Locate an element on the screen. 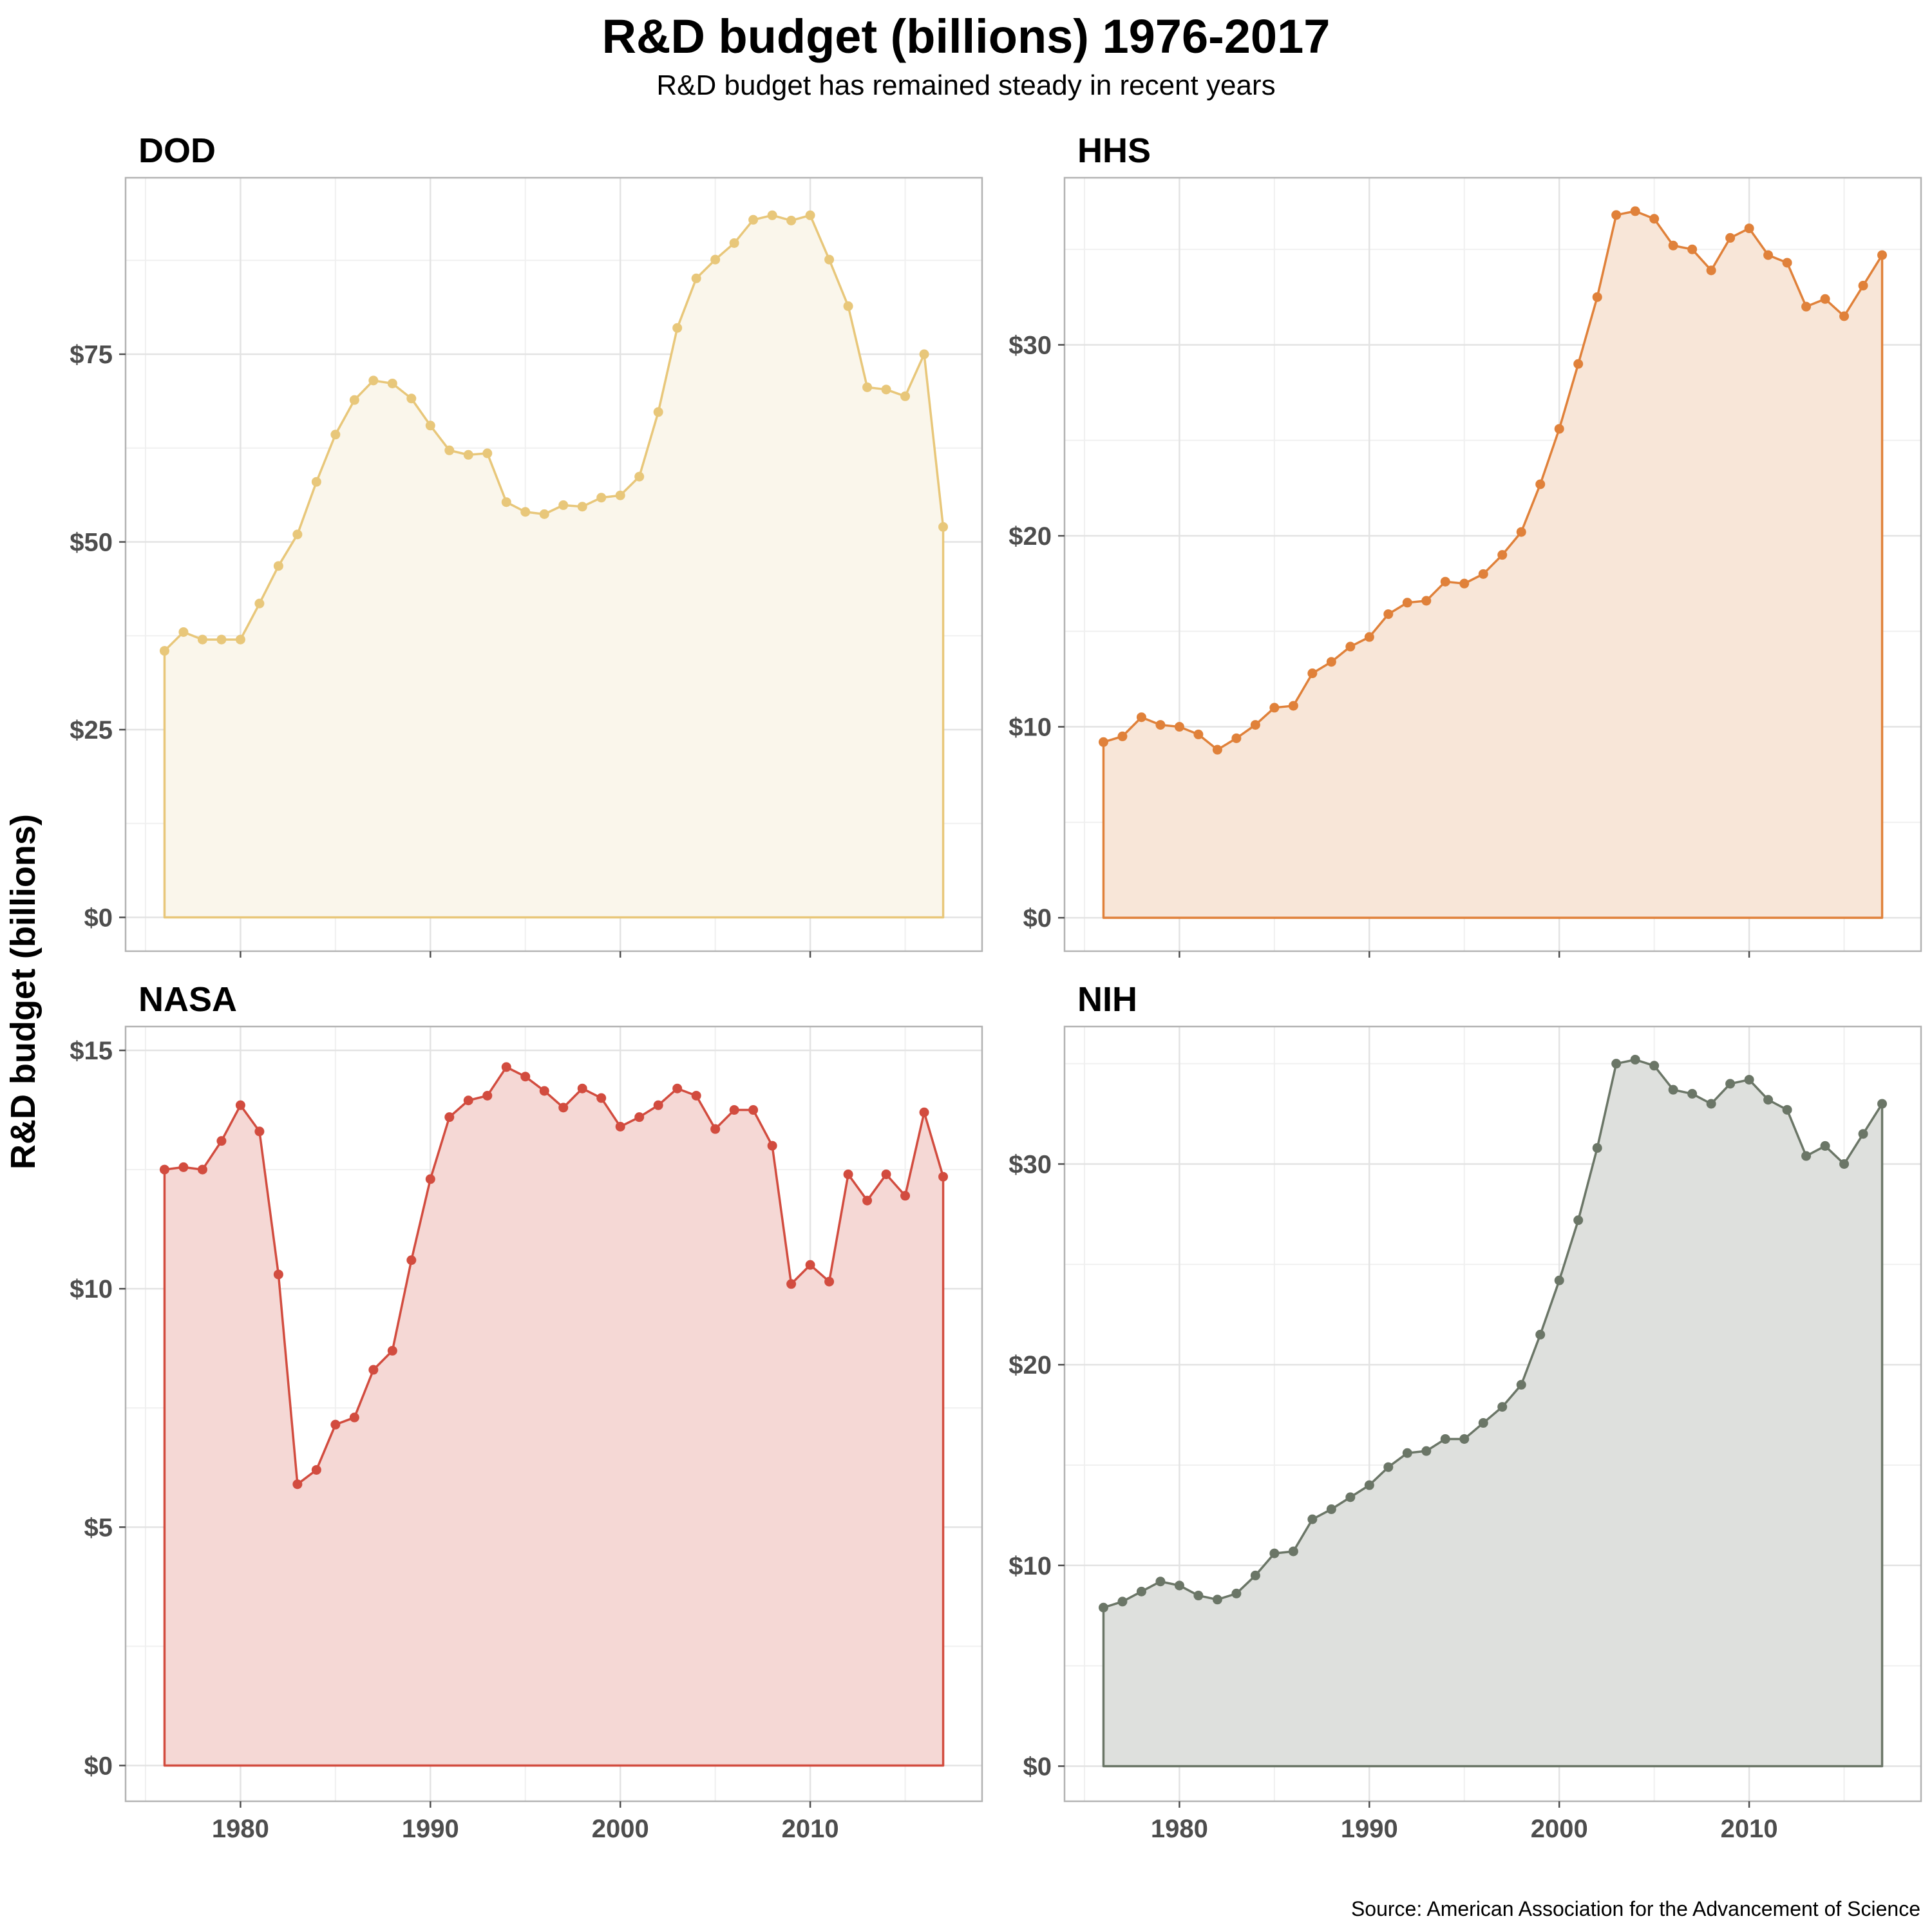 This screenshot has width=1932, height=1932. nih-point-1999 is located at coordinates (1541, 1335).